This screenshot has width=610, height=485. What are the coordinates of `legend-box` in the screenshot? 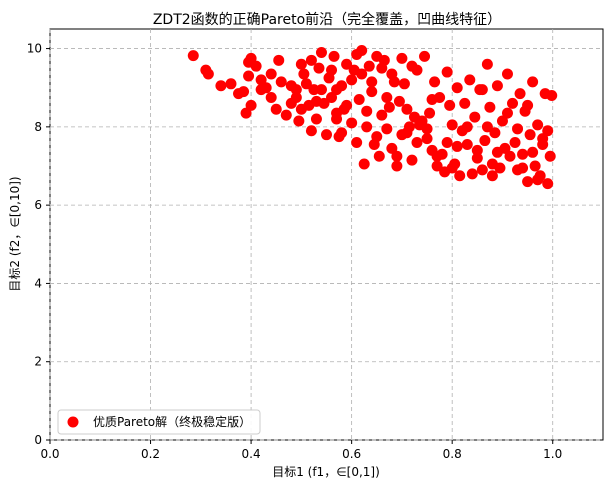 It's located at (159, 422).